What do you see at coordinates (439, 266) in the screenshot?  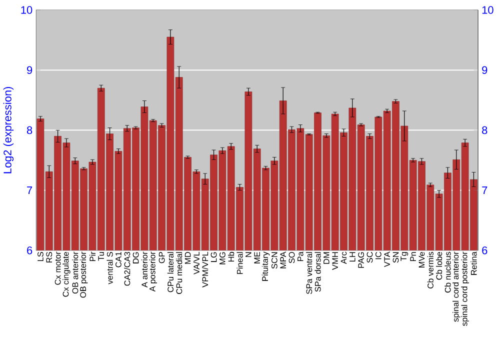 I see `x-tick-label: Cb lobe` at bounding box center [439, 266].